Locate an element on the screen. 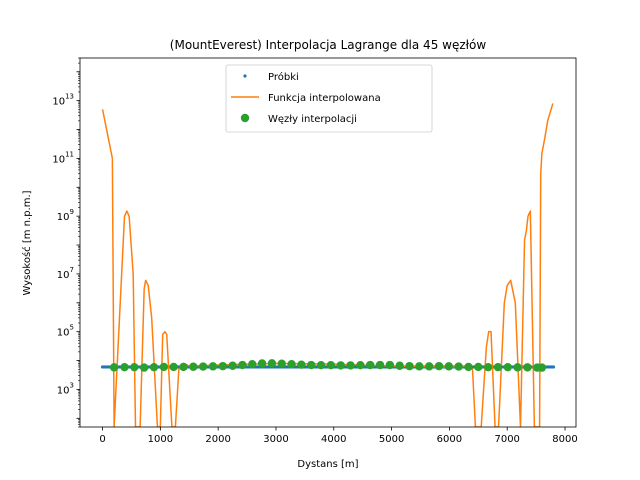 The width and height of the screenshot is (640, 480). legend-item: Próbki is located at coordinates (271, 77).